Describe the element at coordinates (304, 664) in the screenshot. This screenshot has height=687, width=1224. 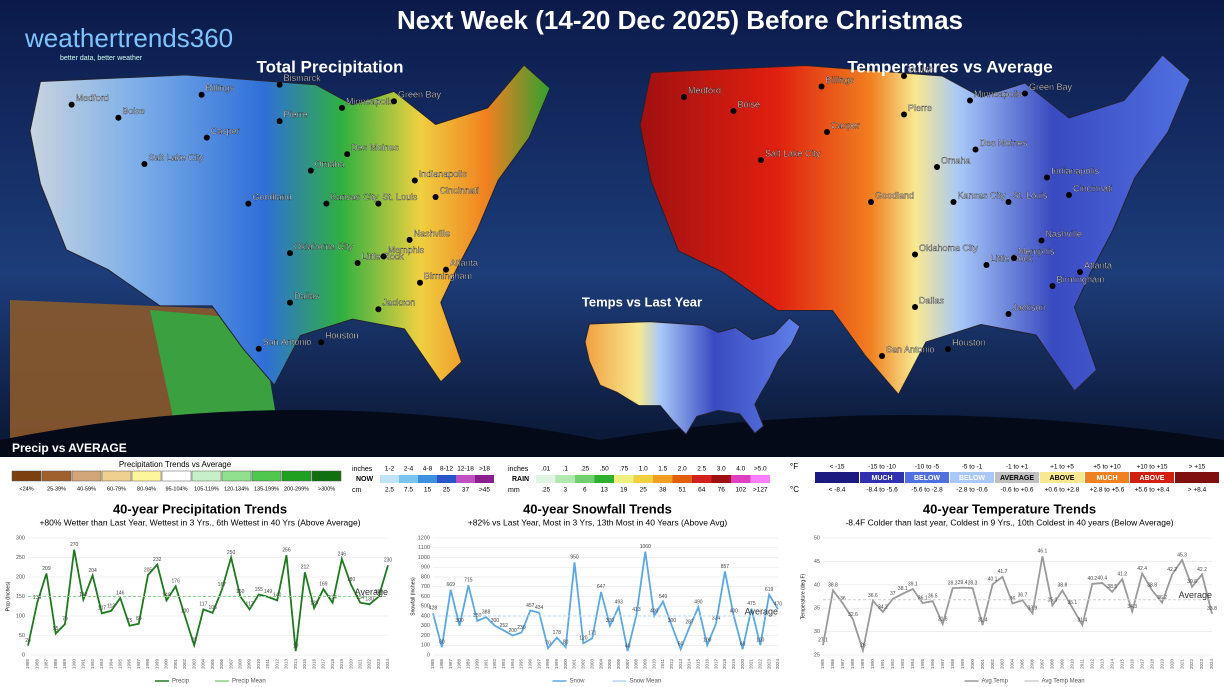
I see `x-tick-label: 2015` at that location.